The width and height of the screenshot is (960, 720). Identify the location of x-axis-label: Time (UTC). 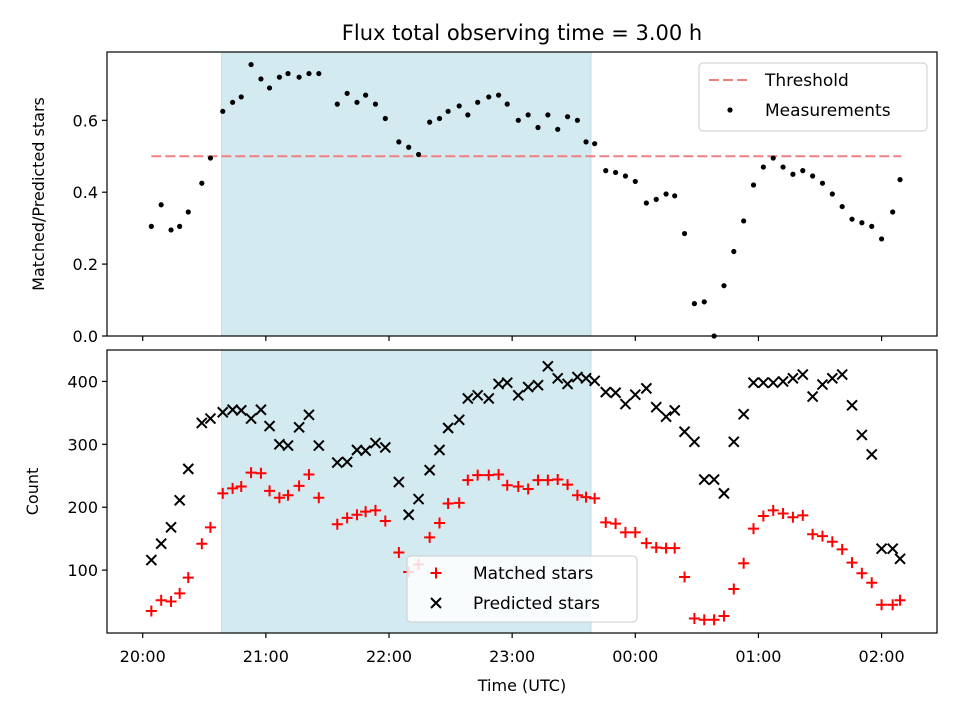
(521, 685).